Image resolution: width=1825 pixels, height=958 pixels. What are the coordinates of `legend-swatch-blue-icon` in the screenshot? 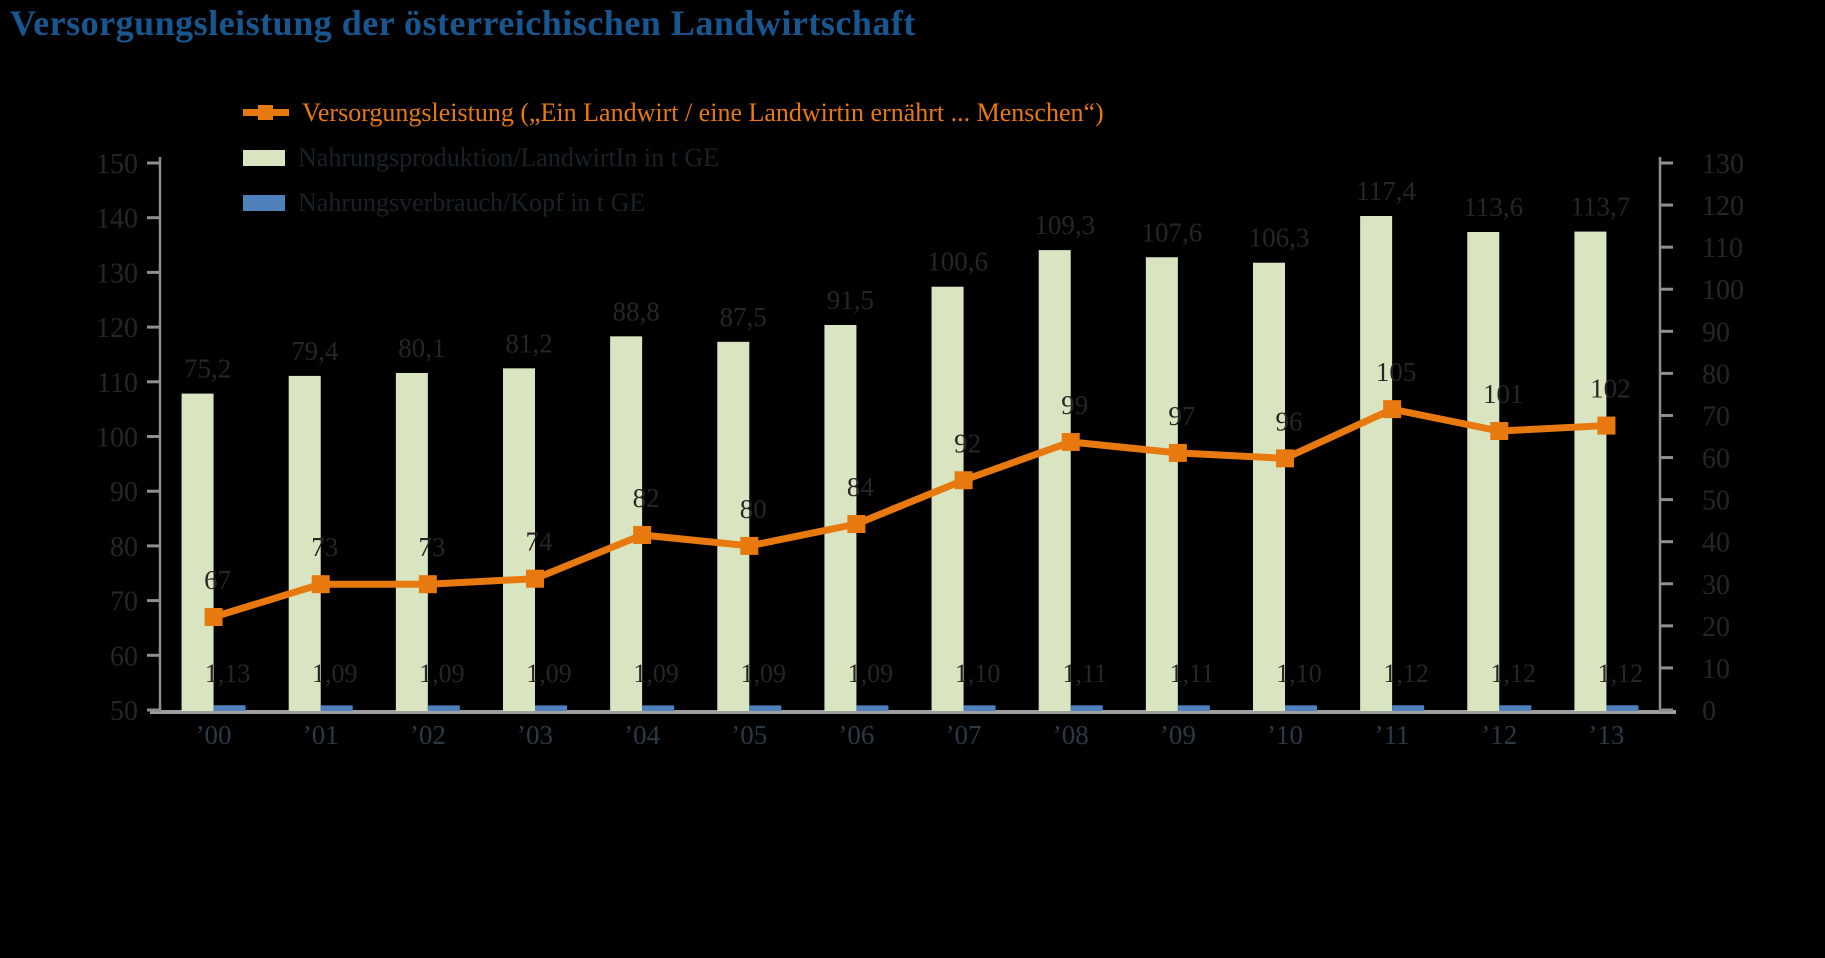 It's located at (264, 202).